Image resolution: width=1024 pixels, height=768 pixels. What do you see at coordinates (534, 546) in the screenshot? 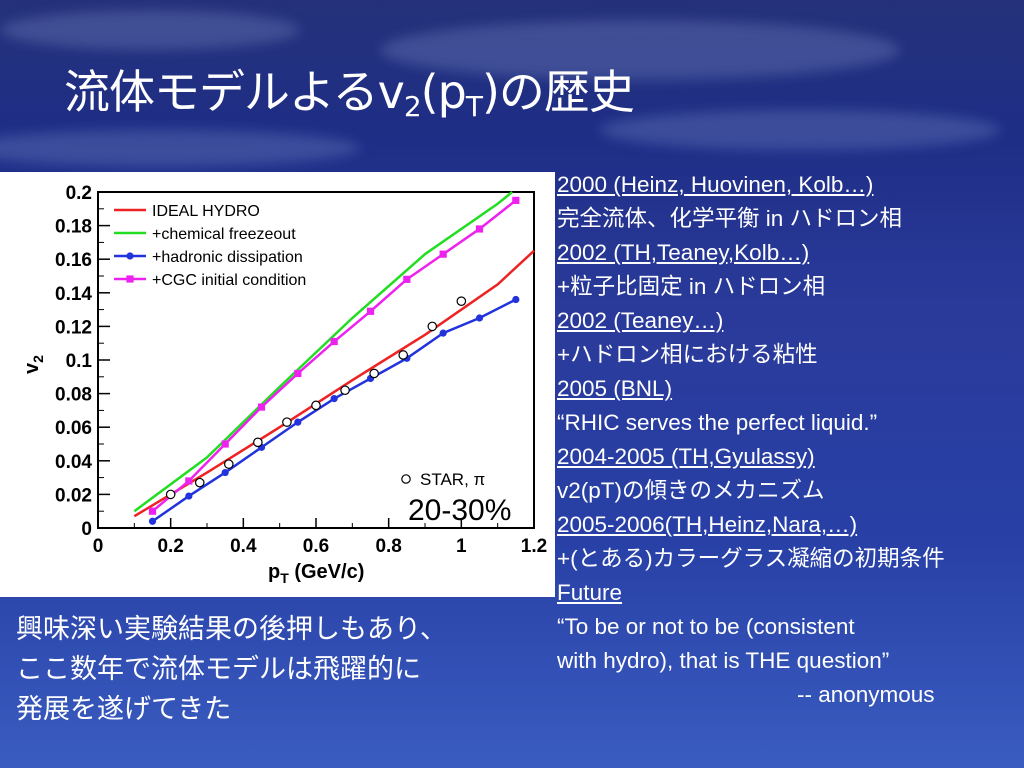
I see `x-tick-label: 1.2` at bounding box center [534, 546].